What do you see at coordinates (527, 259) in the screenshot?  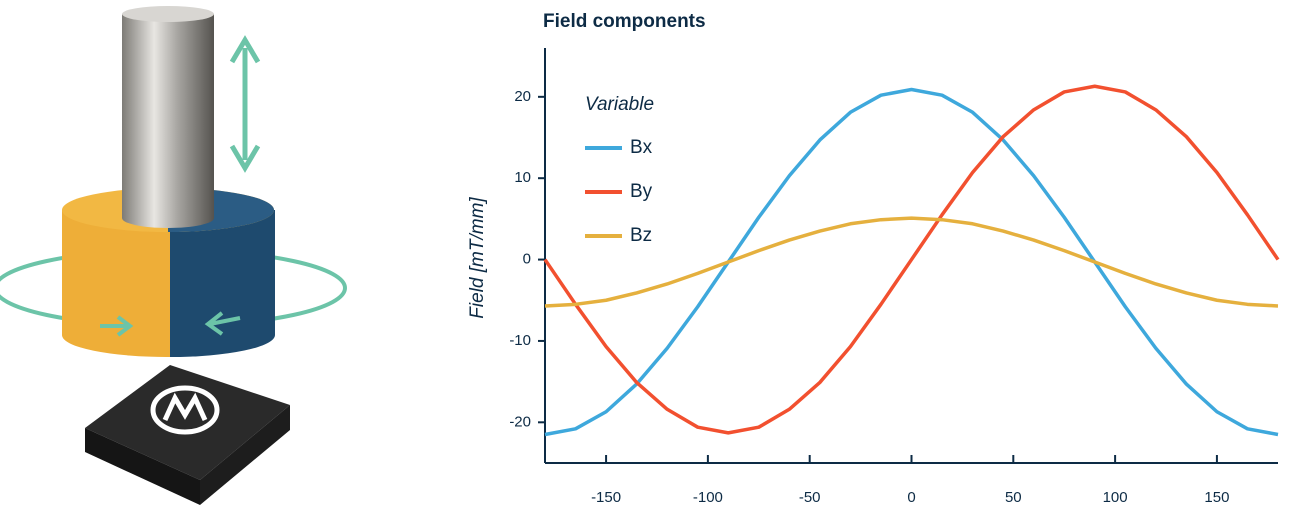 I see `y-tick-label: 0` at bounding box center [527, 259].